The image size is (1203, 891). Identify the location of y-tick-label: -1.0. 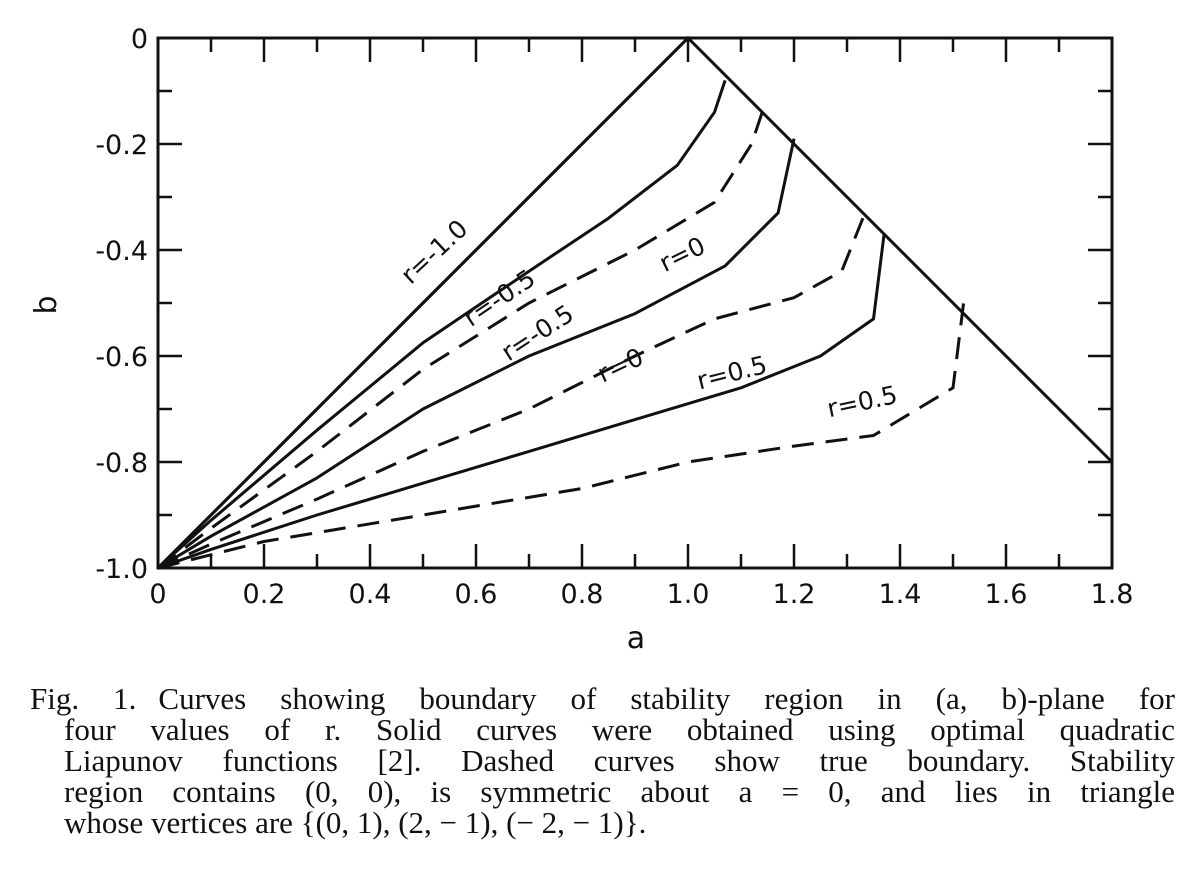
(121, 569).